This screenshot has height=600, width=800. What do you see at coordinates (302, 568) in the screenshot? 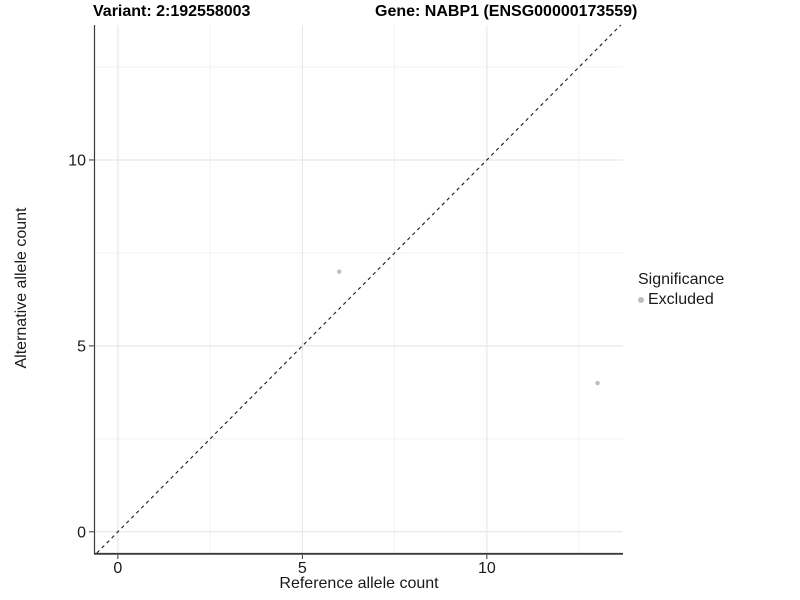
I see `x-tick-label: 5` at bounding box center [302, 568].